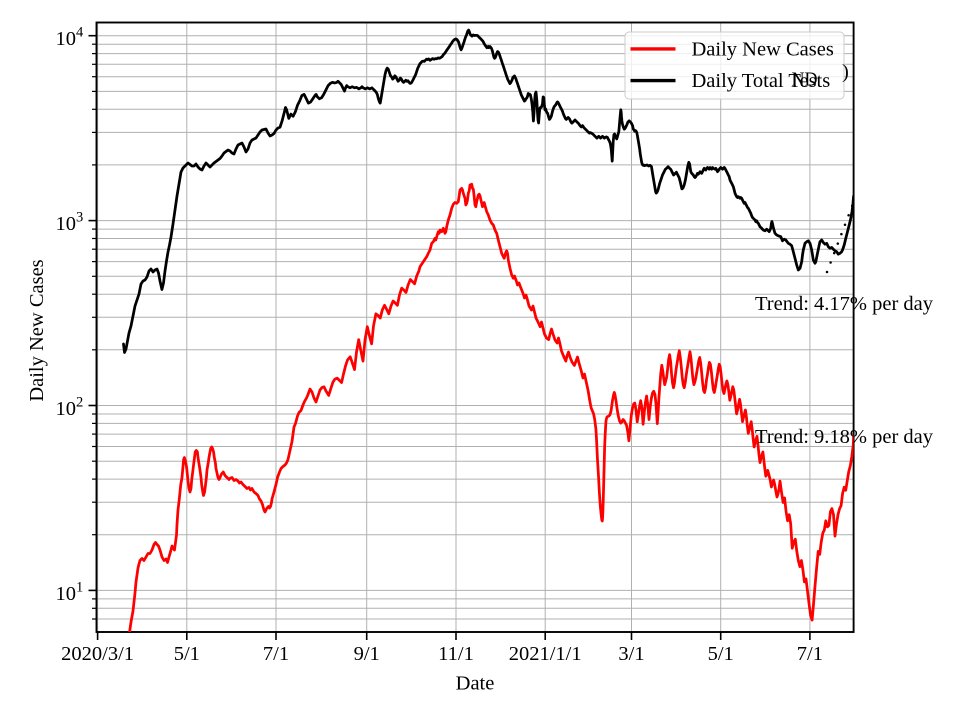  I want to click on svg-text: 10¹, so click(70, 592).